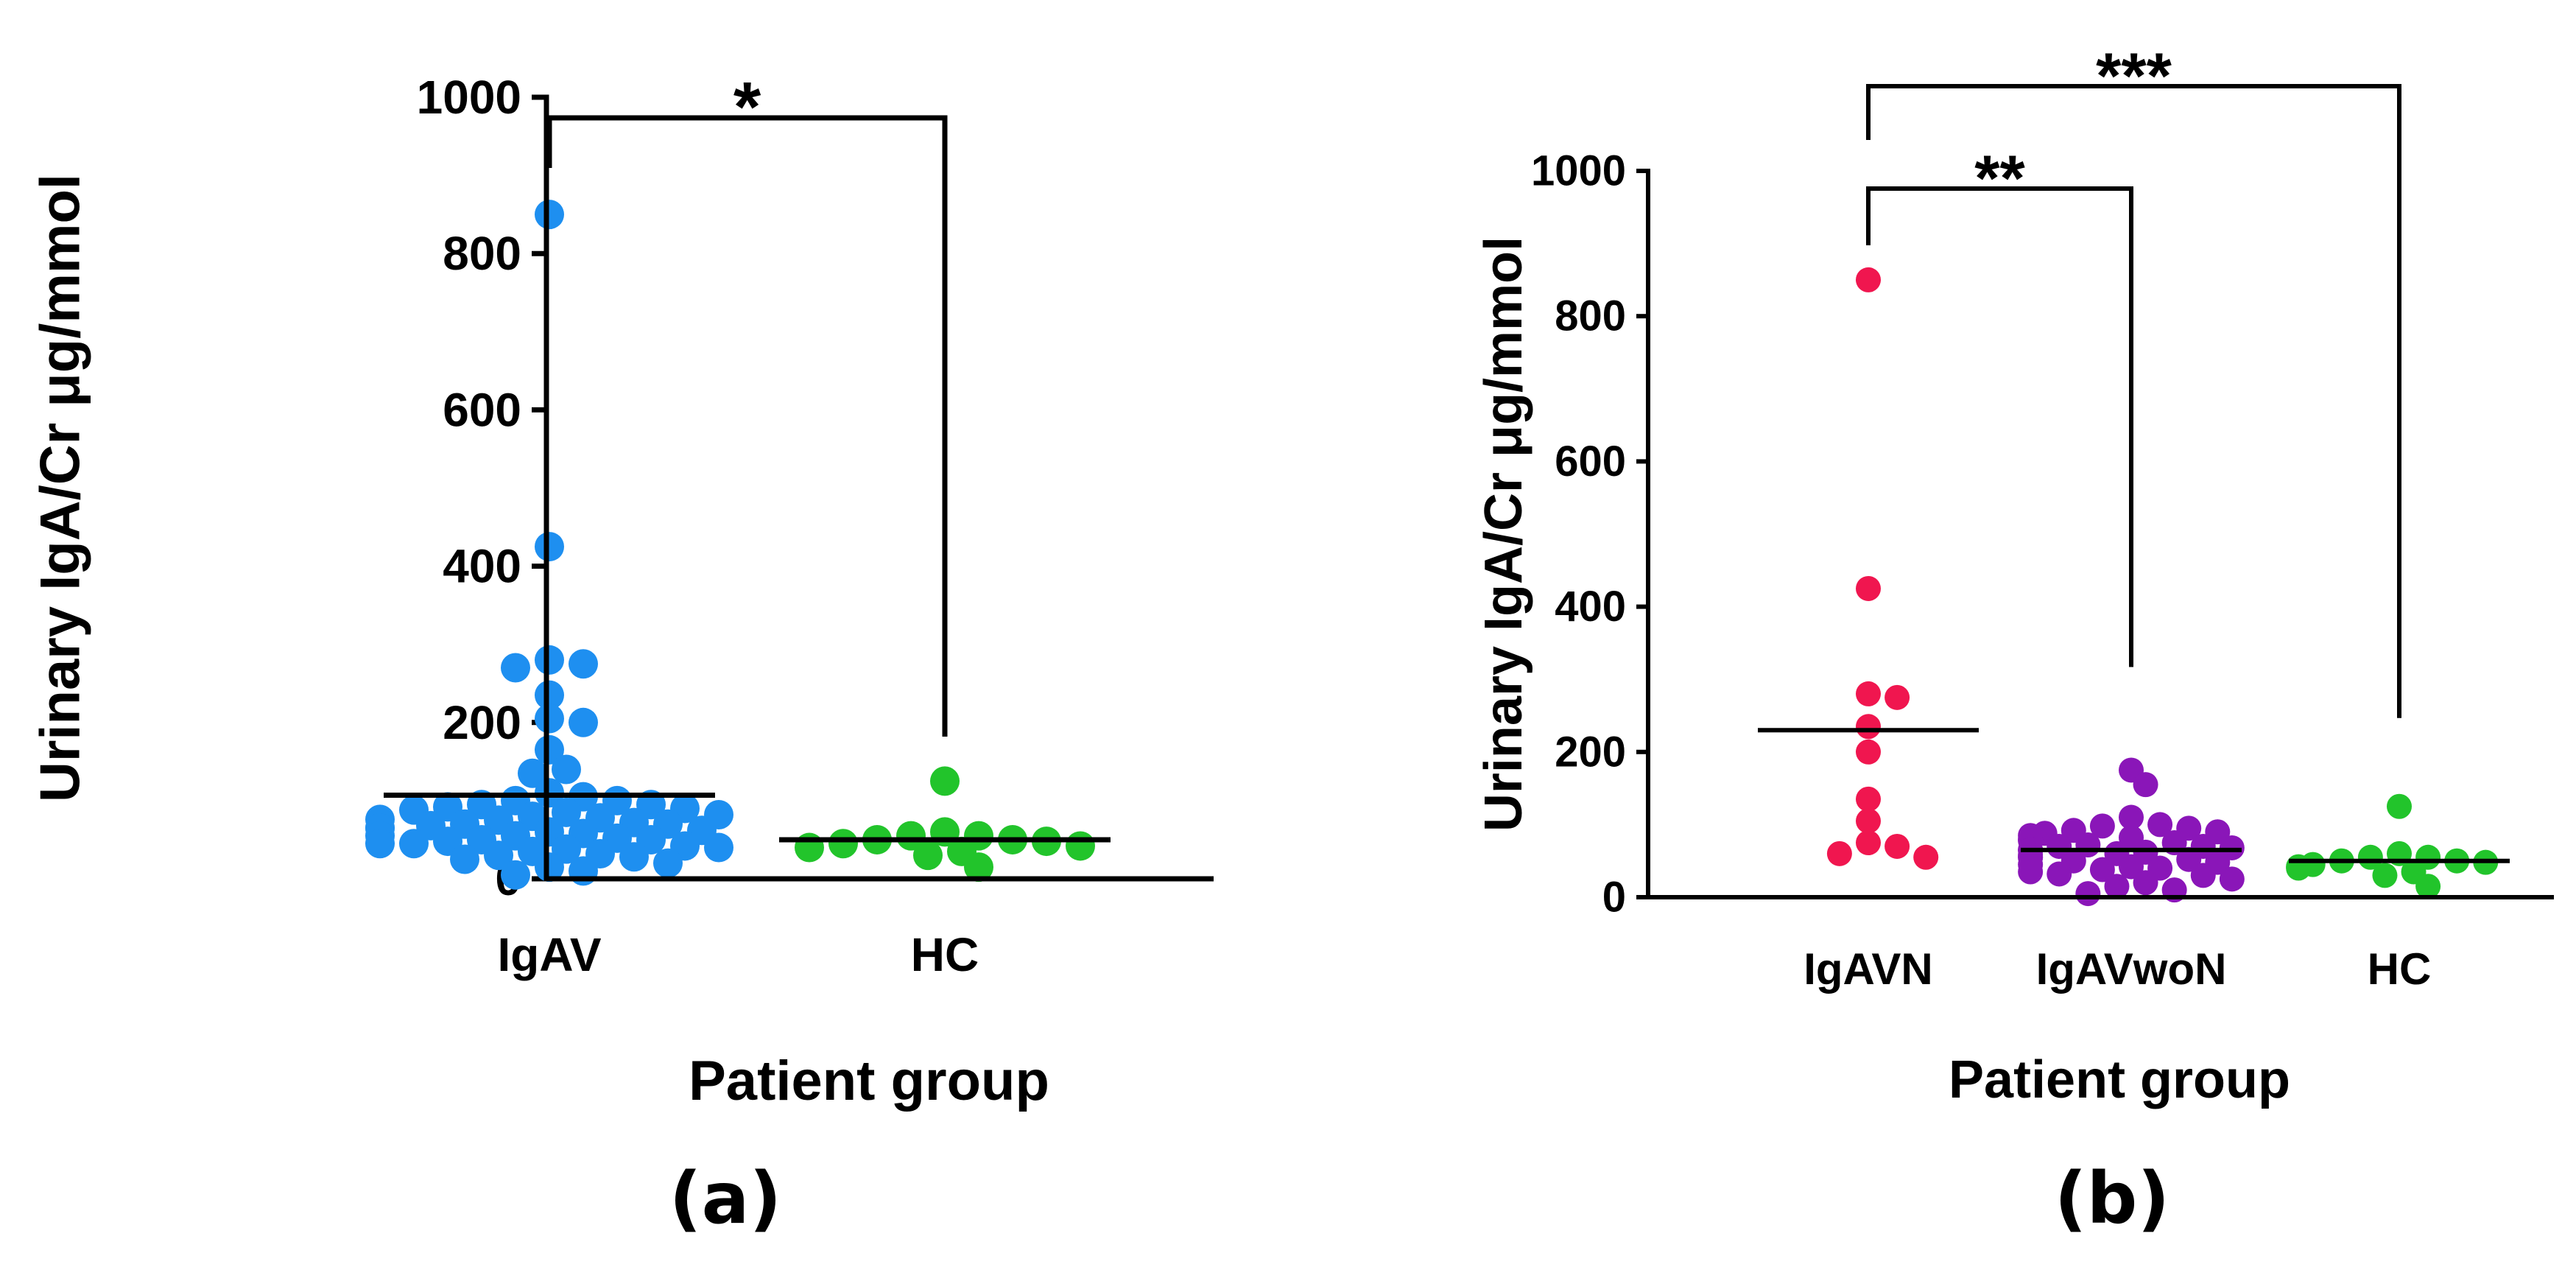  What do you see at coordinates (2131, 969) in the screenshot?
I see `x-category-label-b-1: IgAVwoN` at bounding box center [2131, 969].